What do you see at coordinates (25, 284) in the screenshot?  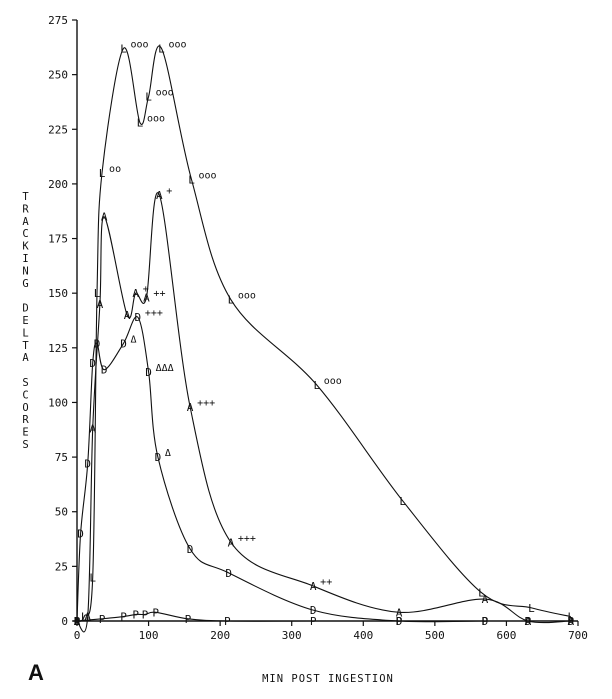 I see `y-axis-title-letter: G` at bounding box center [25, 284].